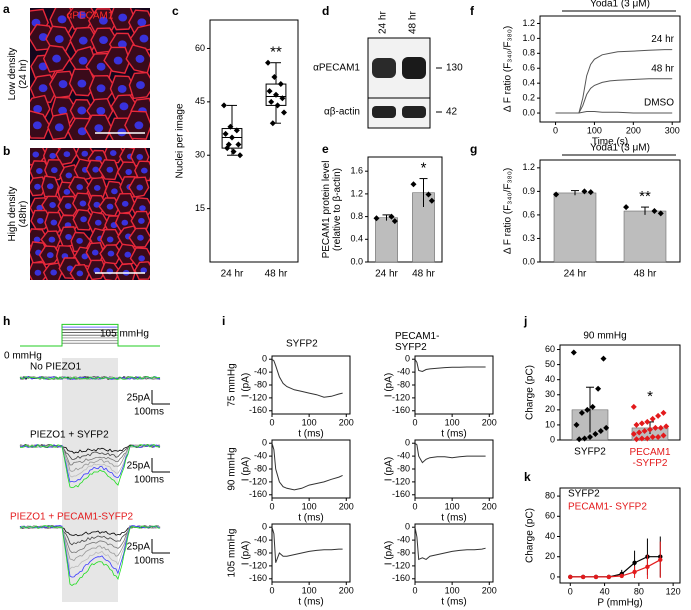 Image resolution: width=691 pixels, height=610 pixels. What do you see at coordinates (528, 191) in the screenshot?
I see `y-tick-label: 0.9` at bounding box center [528, 191].